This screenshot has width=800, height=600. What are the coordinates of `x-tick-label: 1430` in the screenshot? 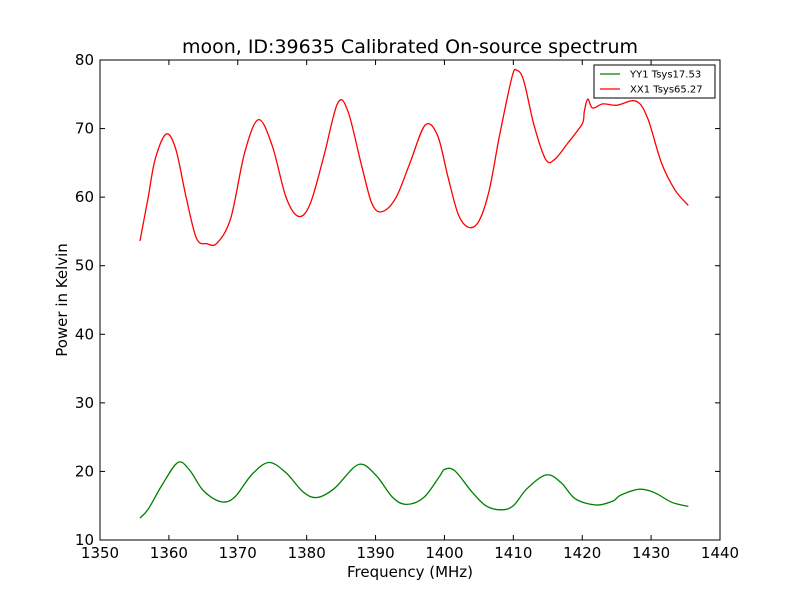 It's located at (651, 553).